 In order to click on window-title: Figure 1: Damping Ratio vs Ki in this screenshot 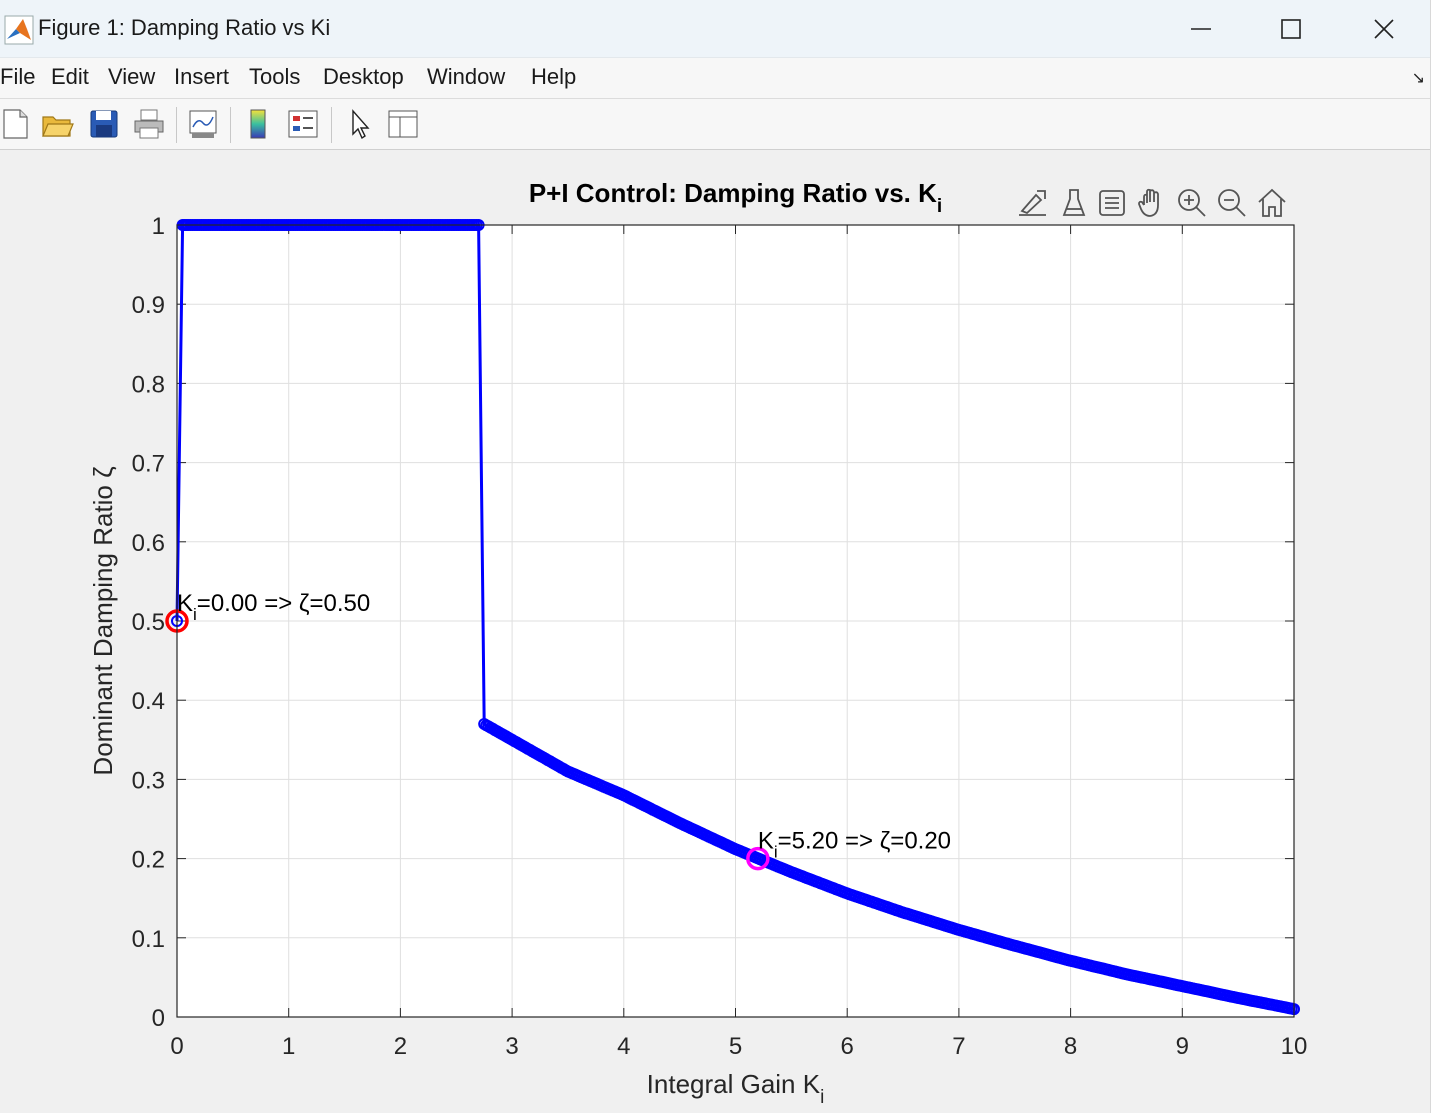, I will do `click(184, 27)`.